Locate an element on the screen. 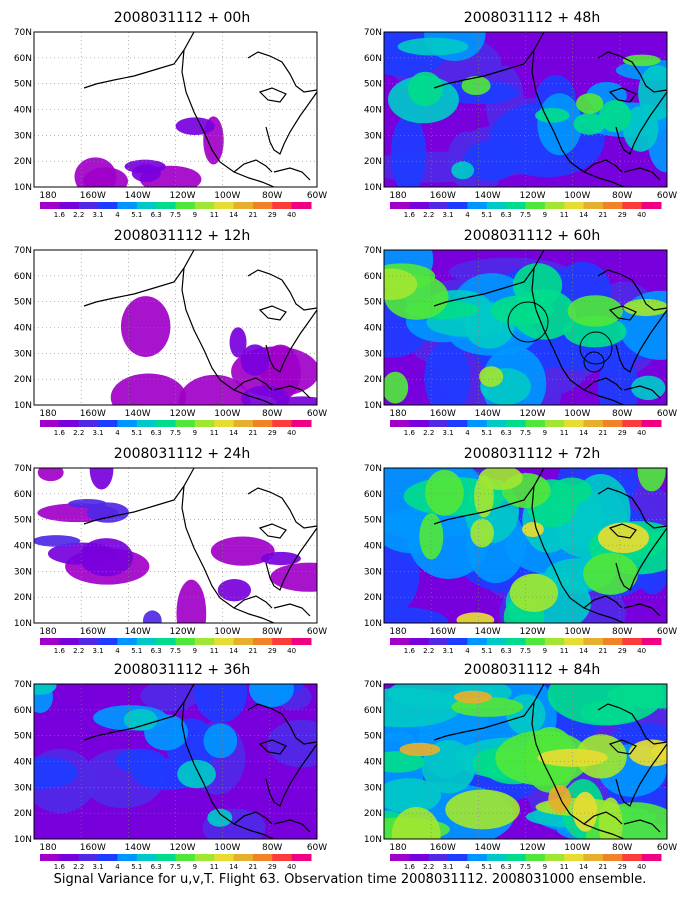  panel-title: 2008031112 + 36h is located at coordinates (182, 670).